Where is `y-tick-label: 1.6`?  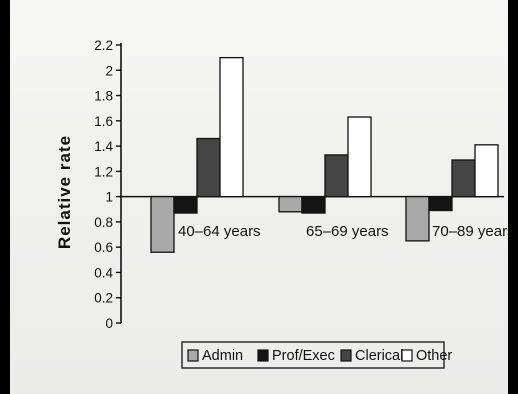 y-tick-label: 1.6 is located at coordinates (103, 121).